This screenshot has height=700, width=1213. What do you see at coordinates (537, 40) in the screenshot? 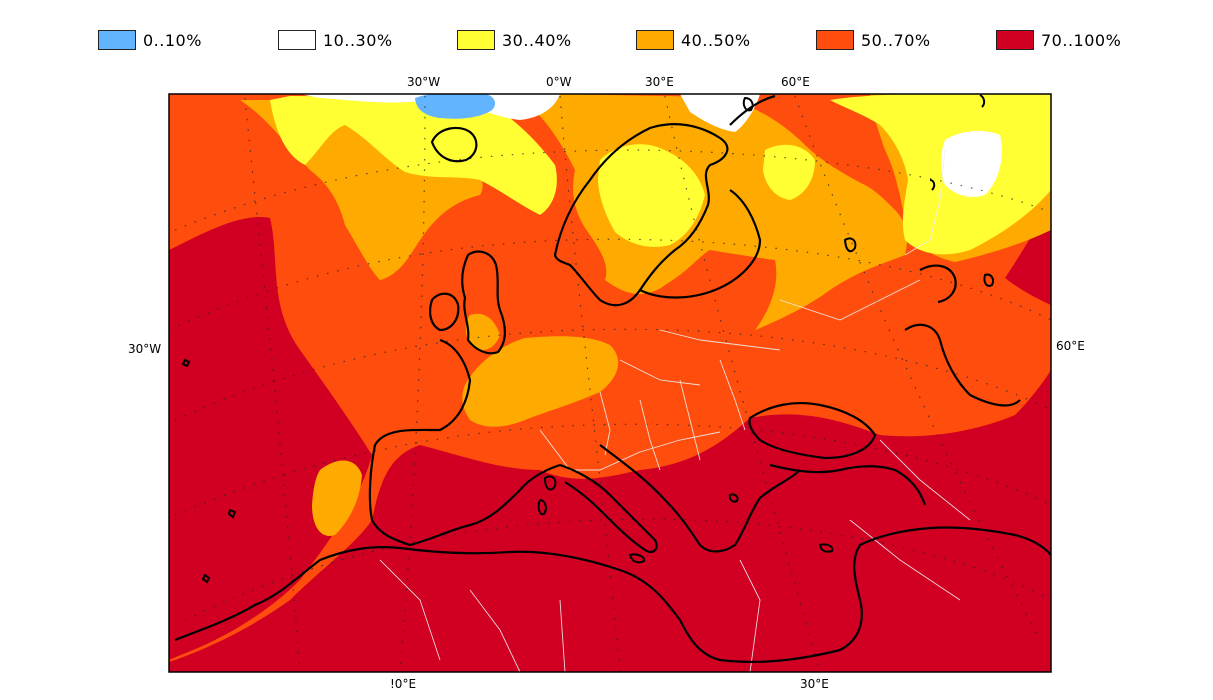
I see `legend-label: 30..40%` at bounding box center [537, 40].